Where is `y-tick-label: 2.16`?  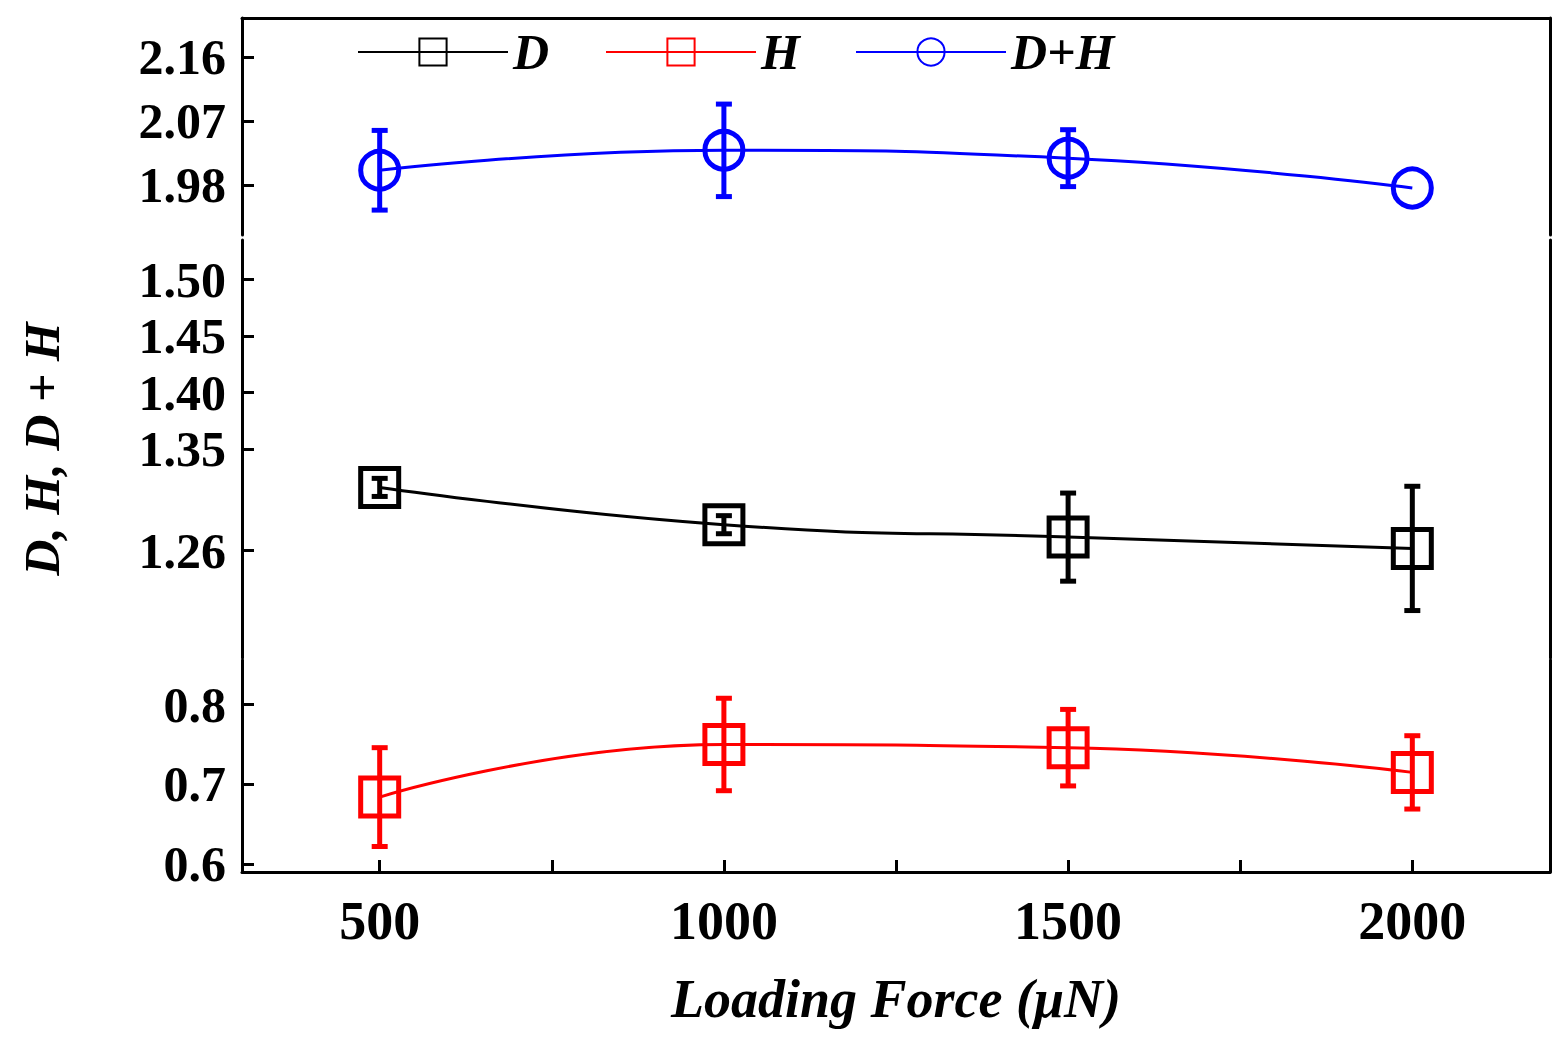
y-tick-label: 2.16 is located at coordinates (182, 57).